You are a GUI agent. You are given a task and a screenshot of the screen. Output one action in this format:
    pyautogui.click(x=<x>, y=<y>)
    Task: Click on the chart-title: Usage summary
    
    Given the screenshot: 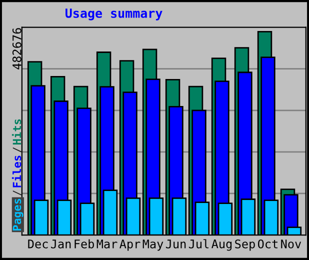 What is the action you would take?
    pyautogui.click(x=114, y=14)
    